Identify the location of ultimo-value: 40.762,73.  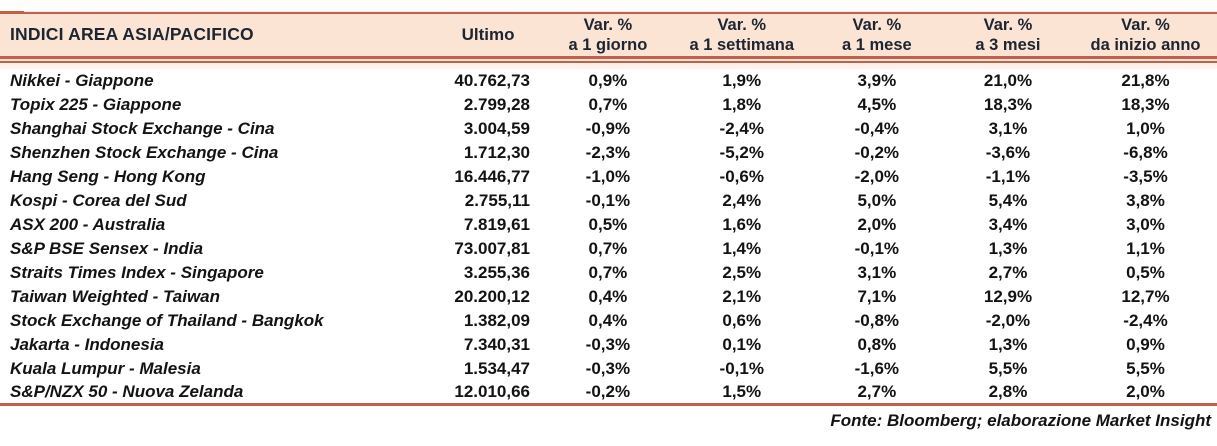
(492, 80).